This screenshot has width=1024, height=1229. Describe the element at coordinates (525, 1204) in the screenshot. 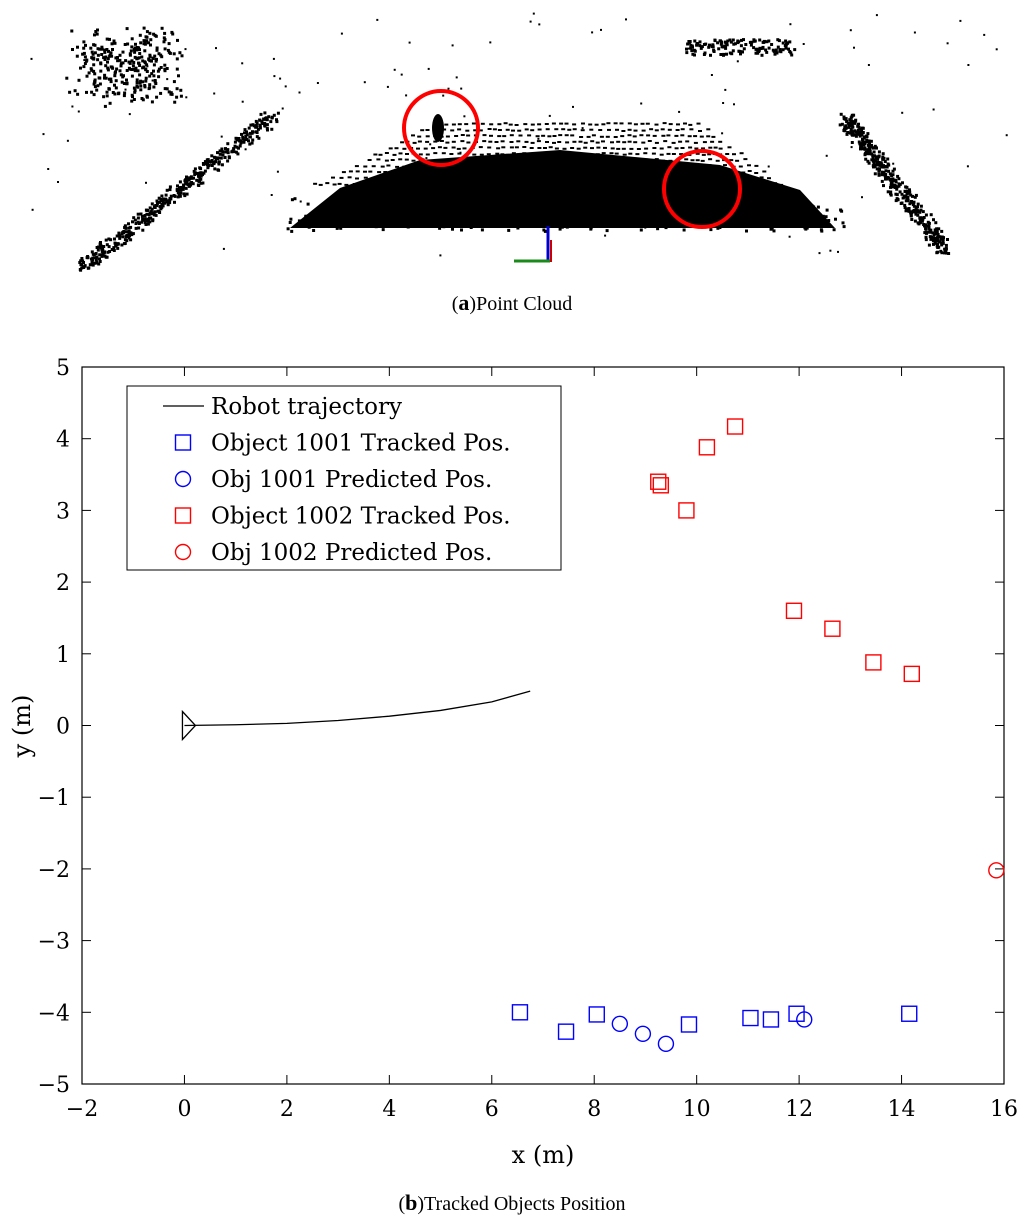

I see `caption-b-text: Tracked Objects Position` at that location.